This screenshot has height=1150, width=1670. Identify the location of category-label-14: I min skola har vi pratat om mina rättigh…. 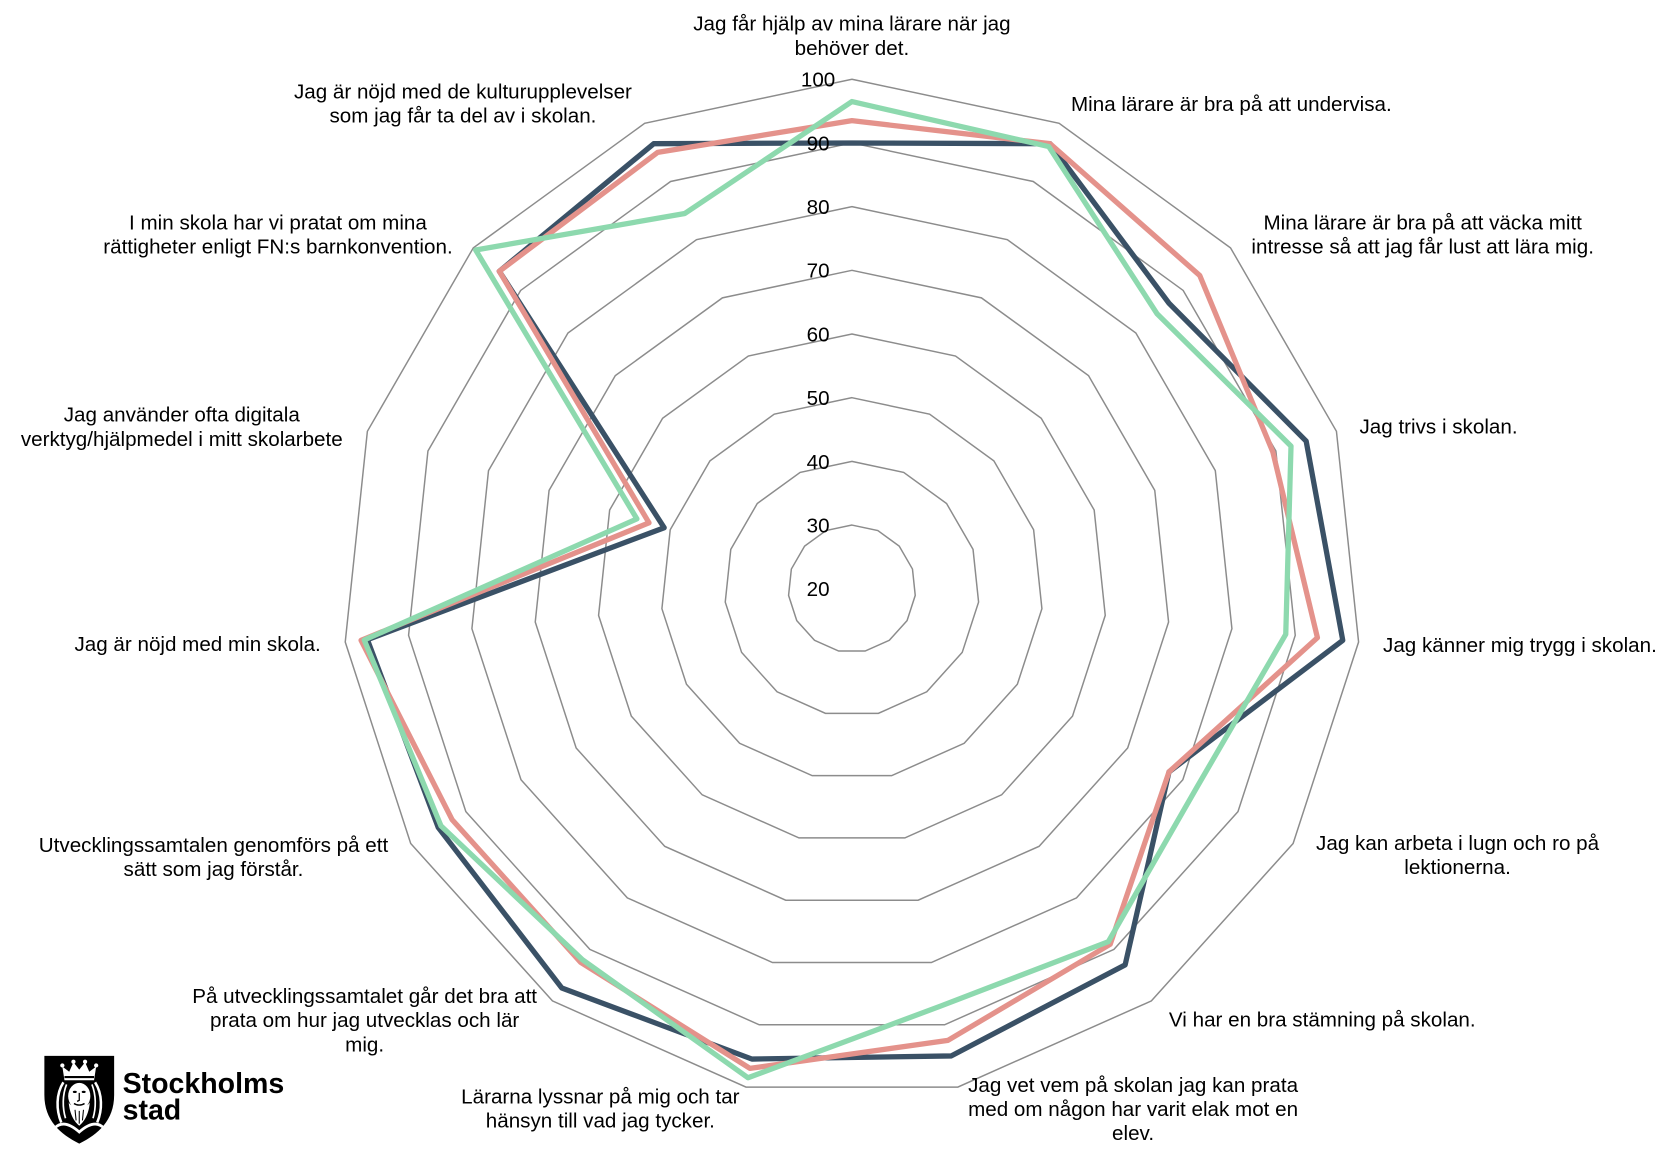
(277, 234).